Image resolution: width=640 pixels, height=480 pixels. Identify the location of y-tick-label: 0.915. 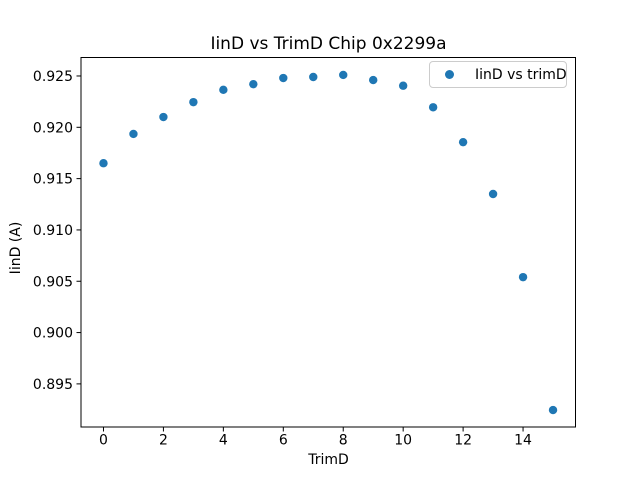
(53, 180).